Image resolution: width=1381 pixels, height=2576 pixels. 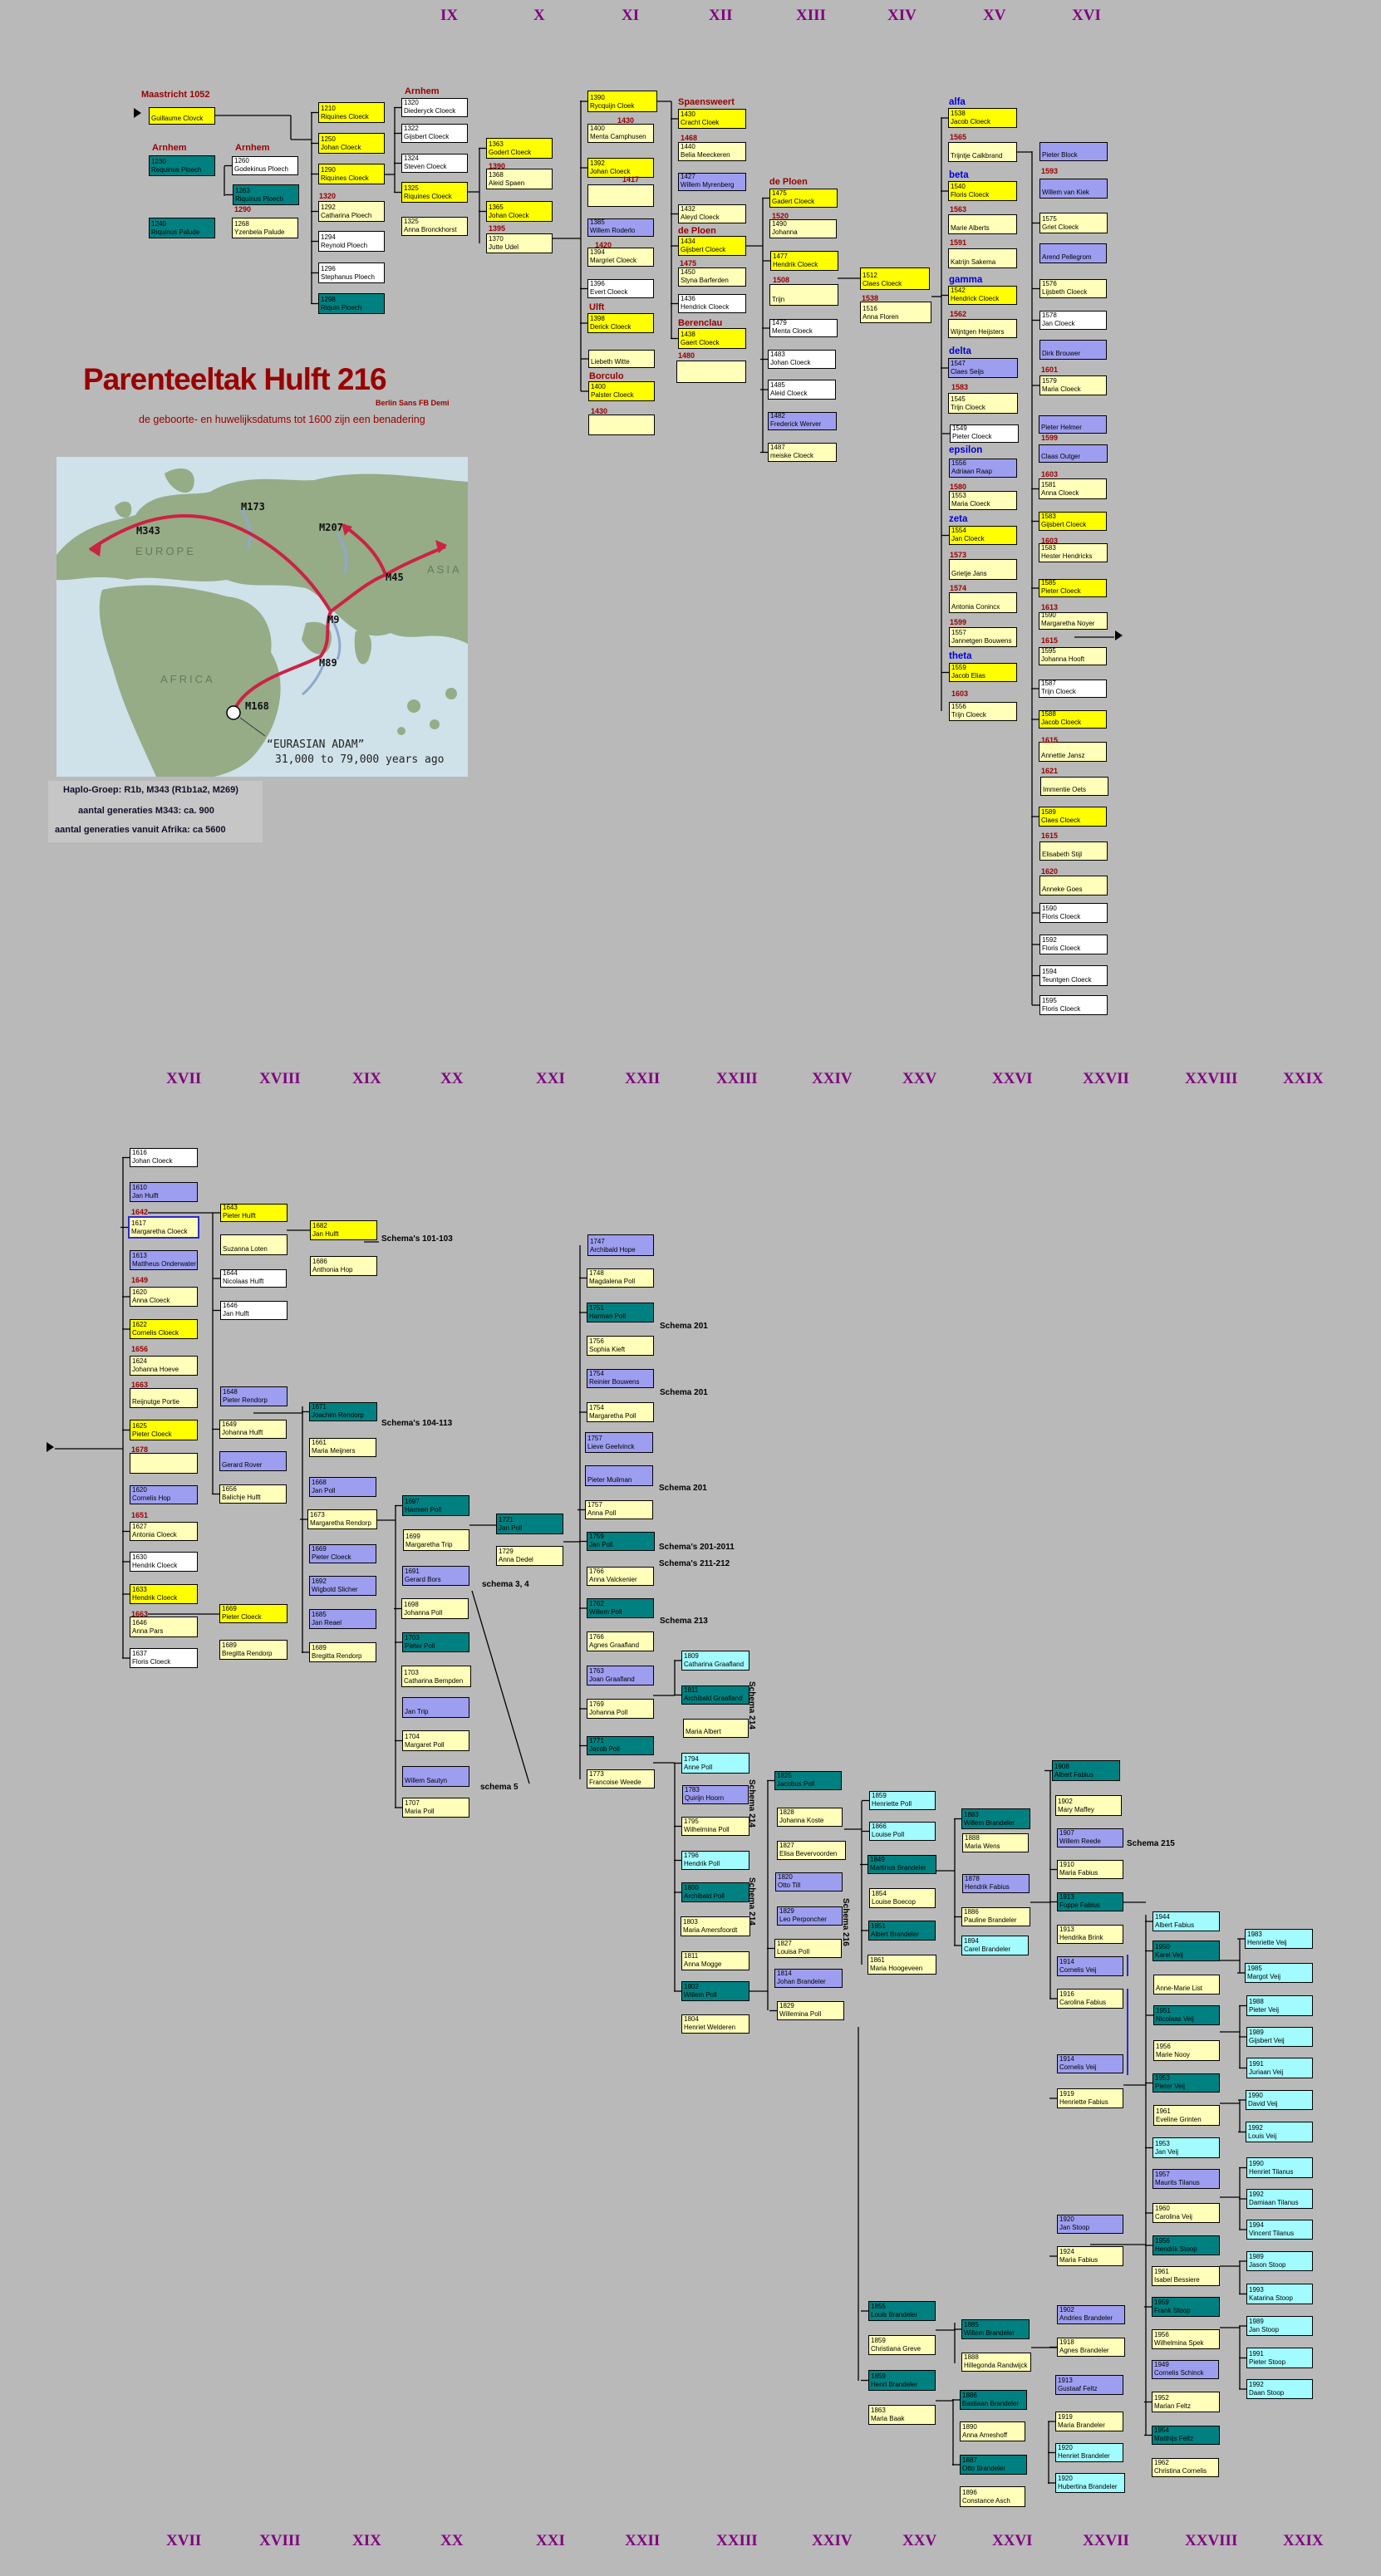 What do you see at coordinates (1066, 2309) in the screenshot?
I see `person-year: 1902` at bounding box center [1066, 2309].